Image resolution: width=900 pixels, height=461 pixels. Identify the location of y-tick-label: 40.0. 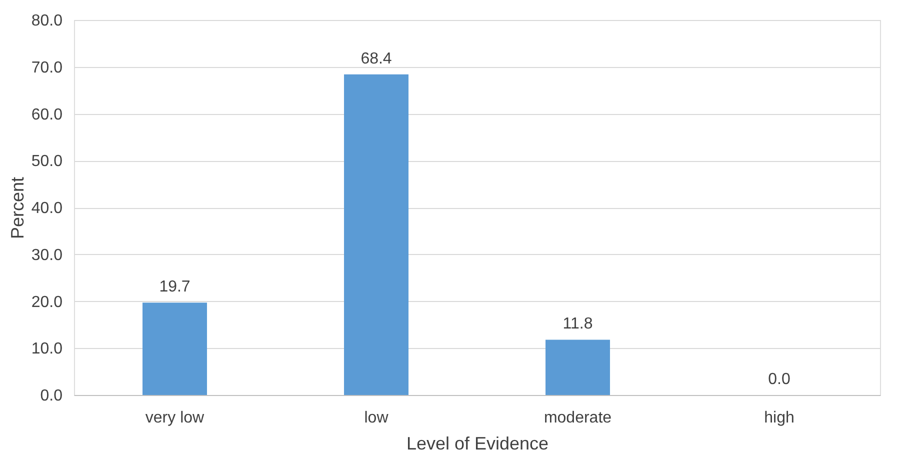
(47, 208).